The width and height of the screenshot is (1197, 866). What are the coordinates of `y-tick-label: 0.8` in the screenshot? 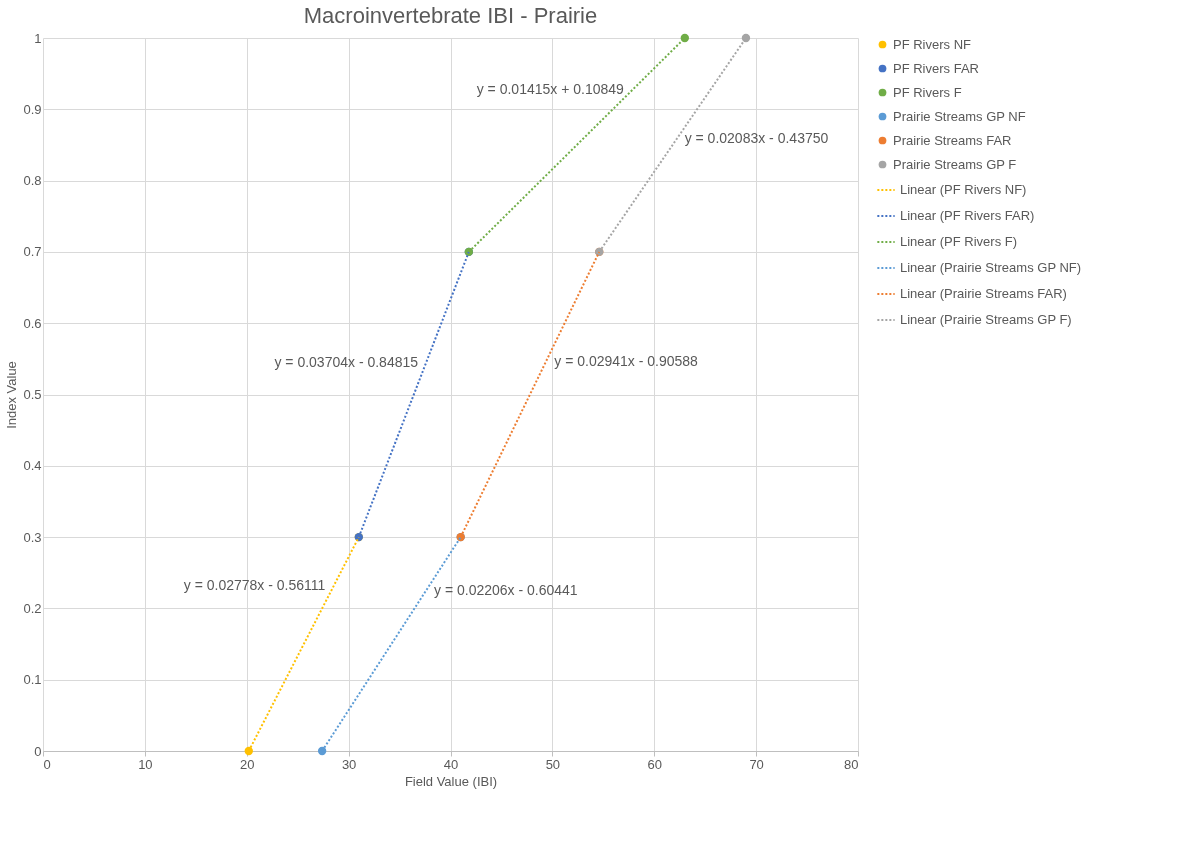 It's located at (32, 181).